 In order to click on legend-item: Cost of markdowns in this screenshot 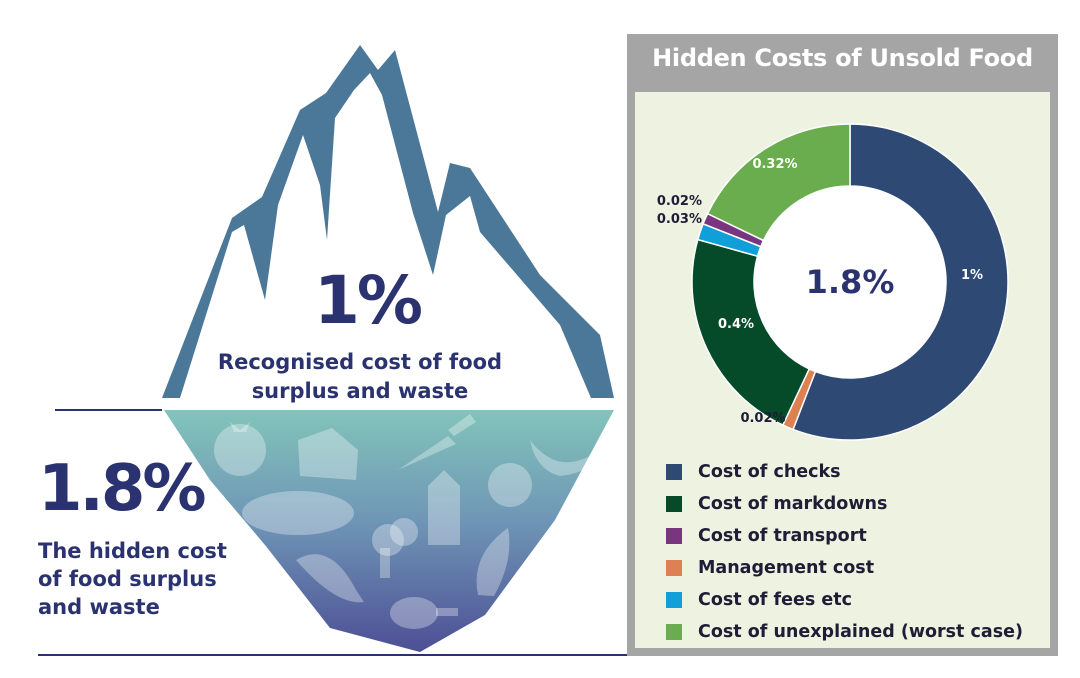, I will do `click(844, 504)`.